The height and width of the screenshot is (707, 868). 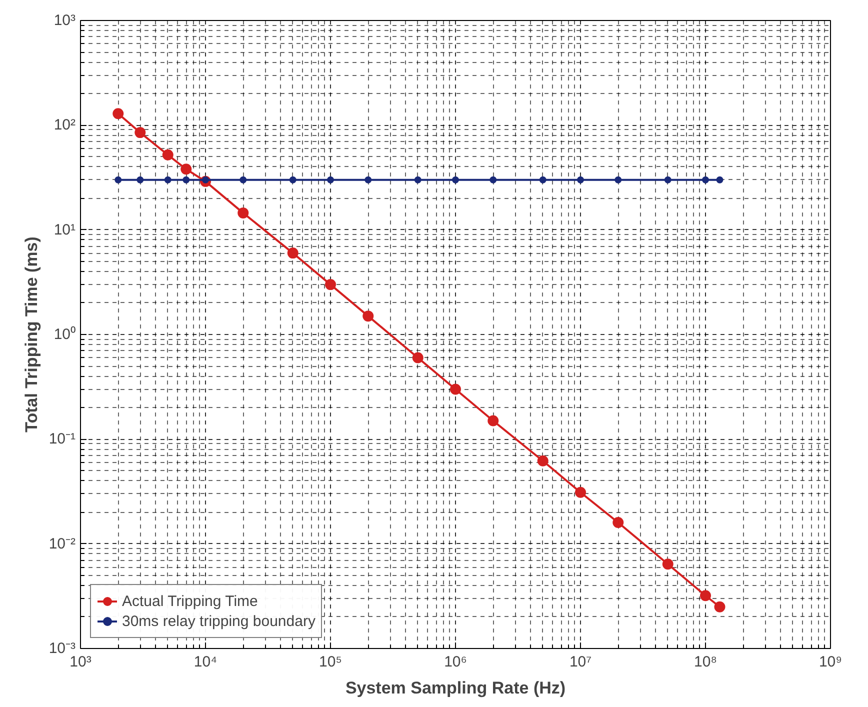 What do you see at coordinates (206, 662) in the screenshot?
I see `x-tick-label: 10⁴` at bounding box center [206, 662].